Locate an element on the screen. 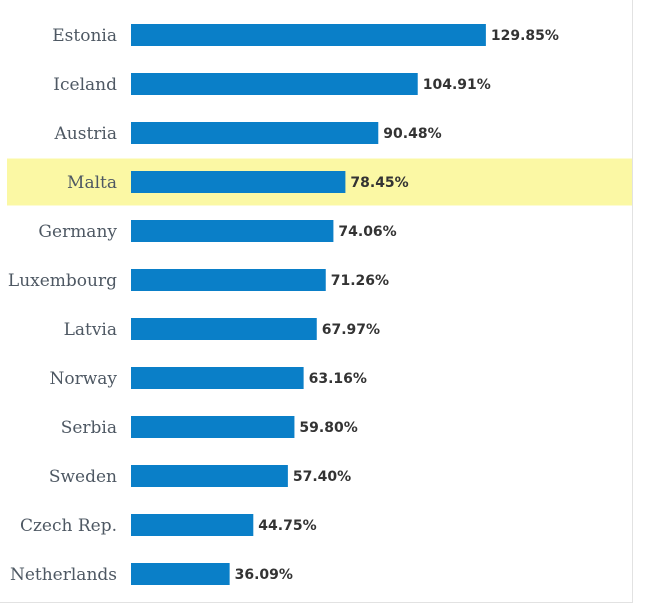 The width and height of the screenshot is (645, 613). category-label: Sweden is located at coordinates (83, 477).